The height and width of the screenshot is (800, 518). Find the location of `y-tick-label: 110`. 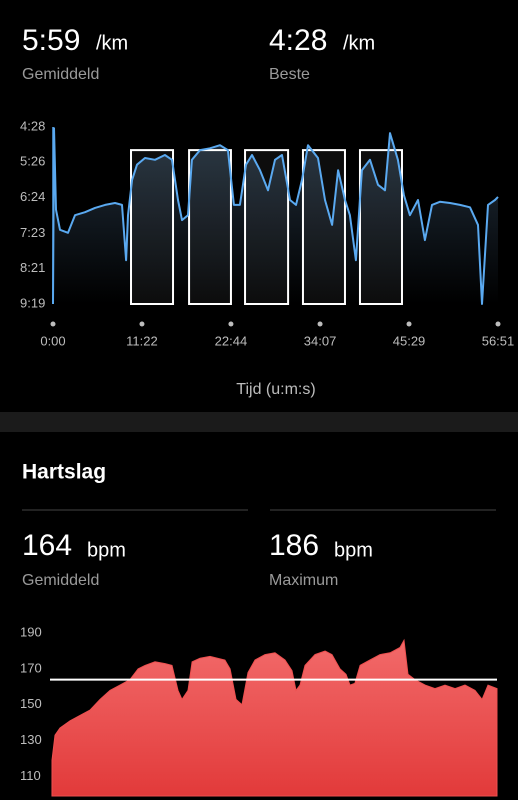

y-tick-label: 110 is located at coordinates (30, 775).